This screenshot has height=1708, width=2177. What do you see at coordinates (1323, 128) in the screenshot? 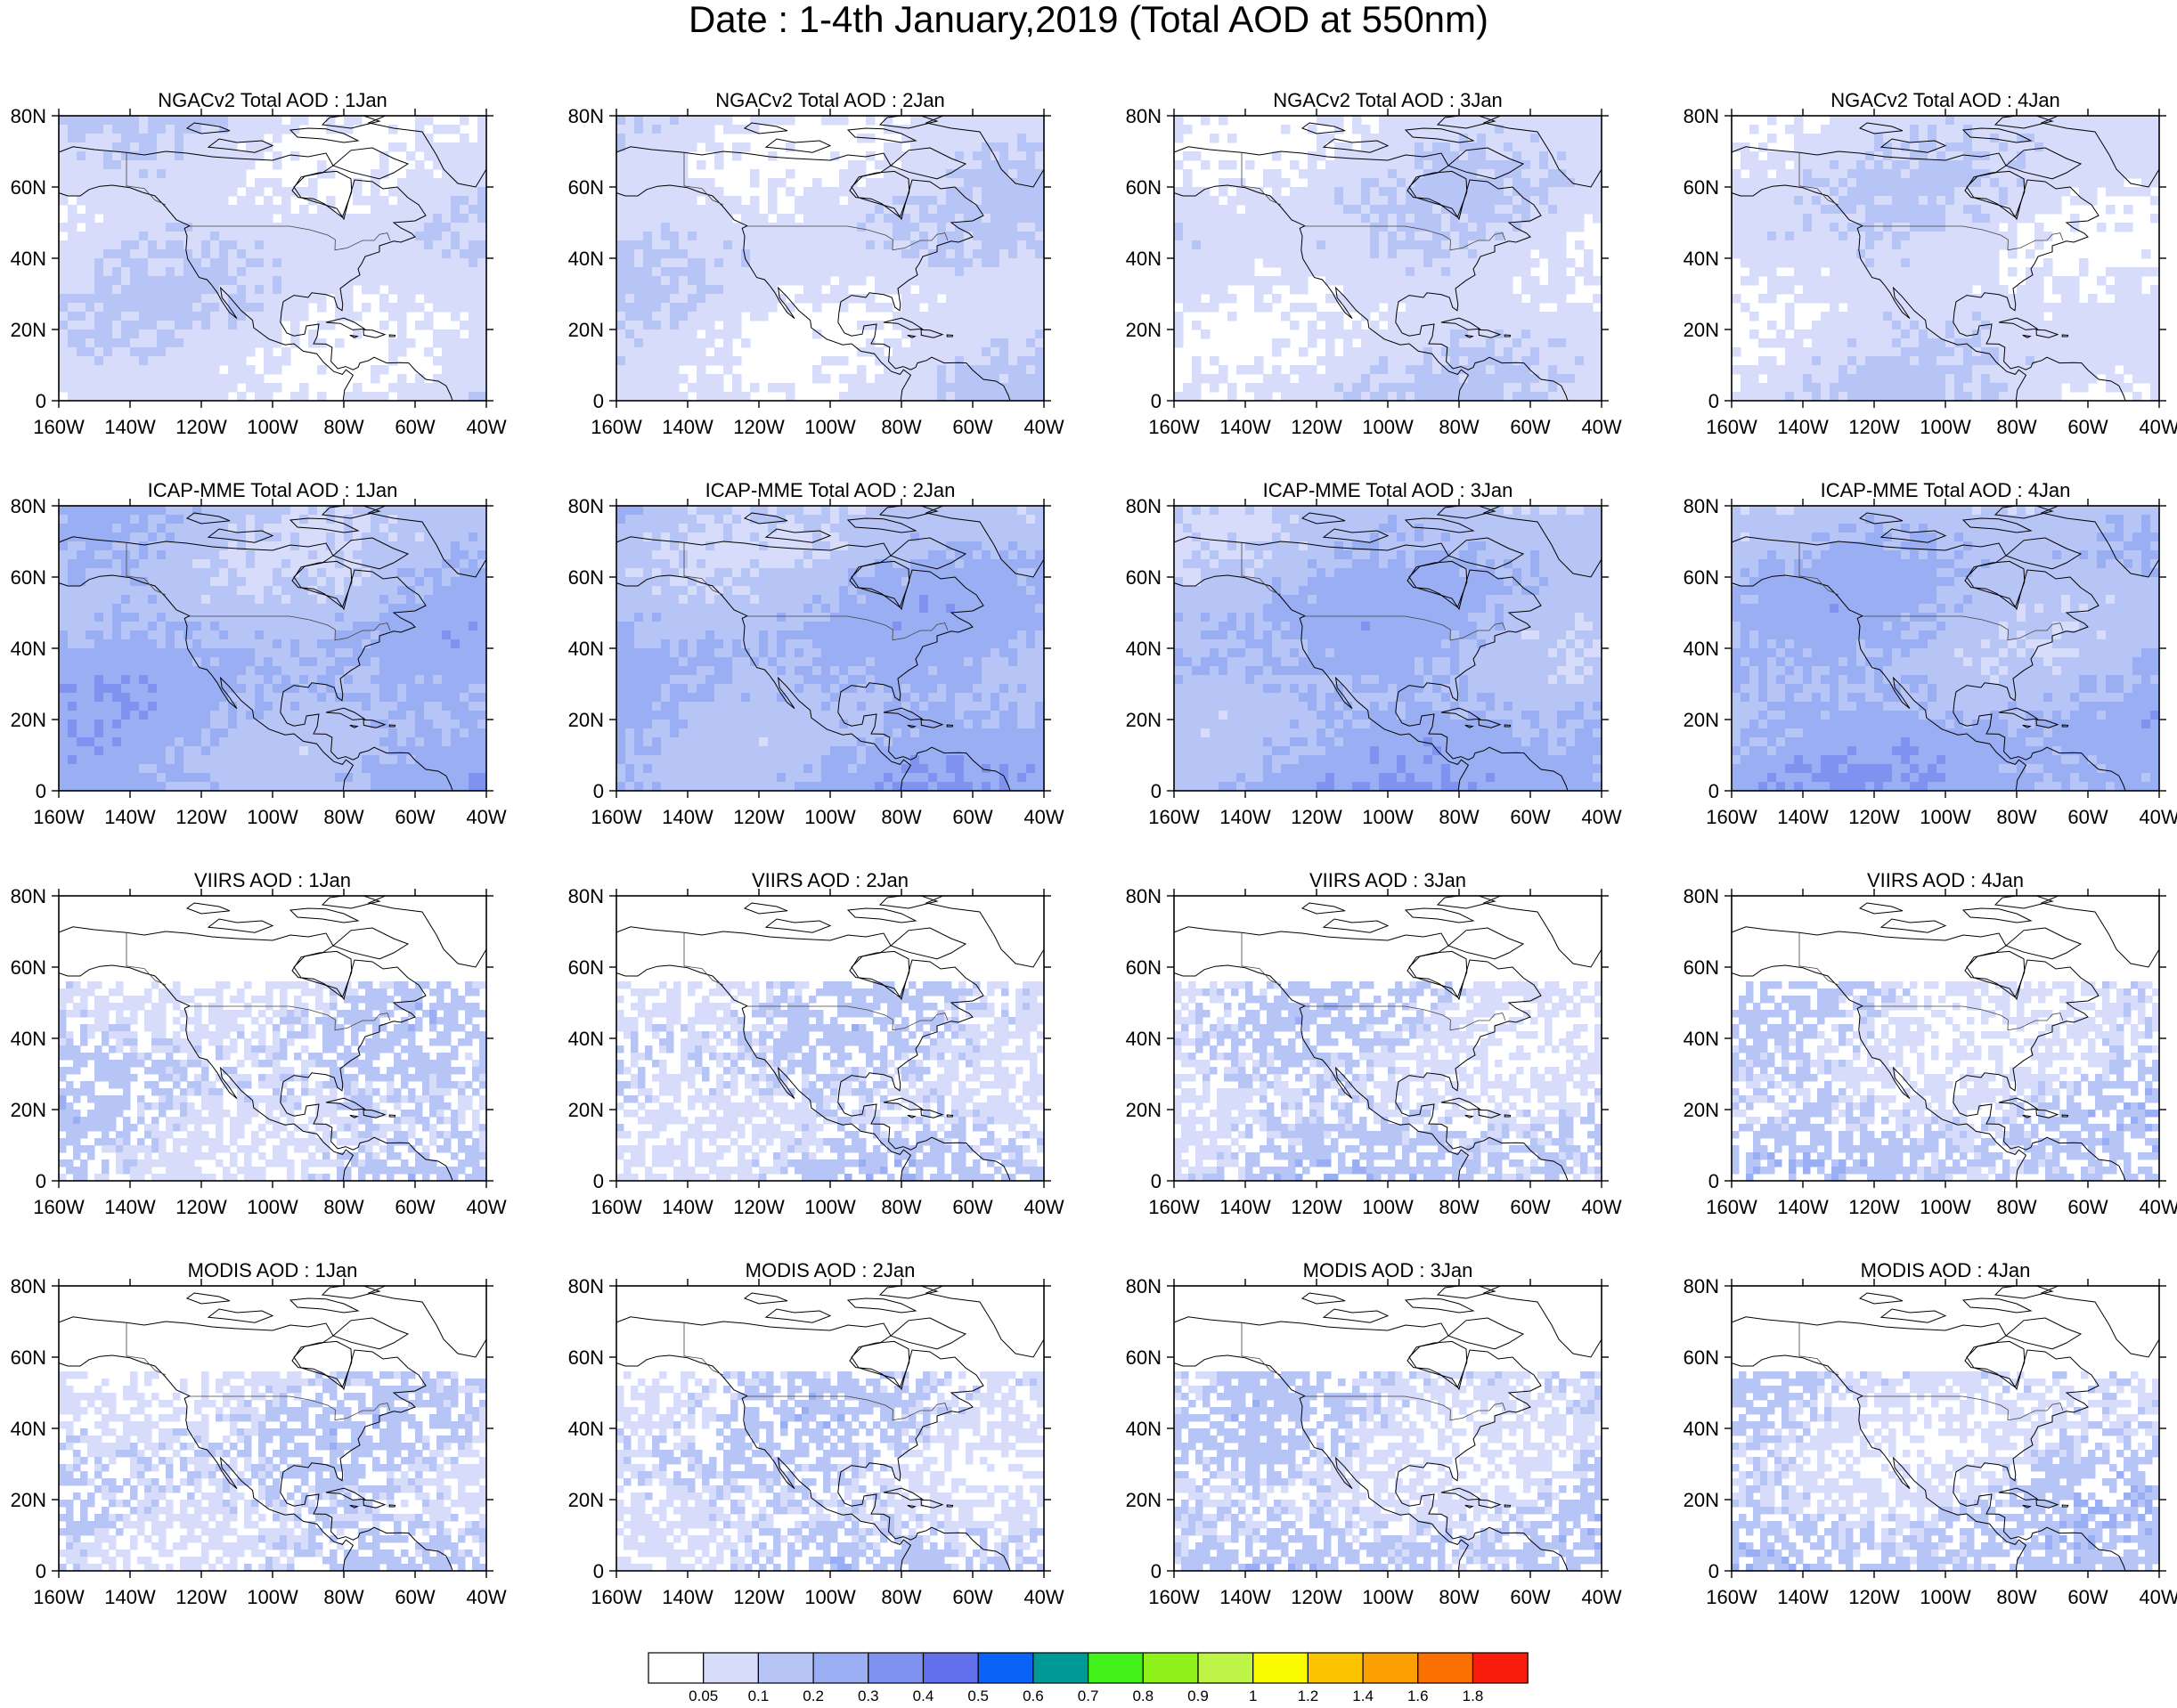
I see `island-coastline` at bounding box center [1323, 128].